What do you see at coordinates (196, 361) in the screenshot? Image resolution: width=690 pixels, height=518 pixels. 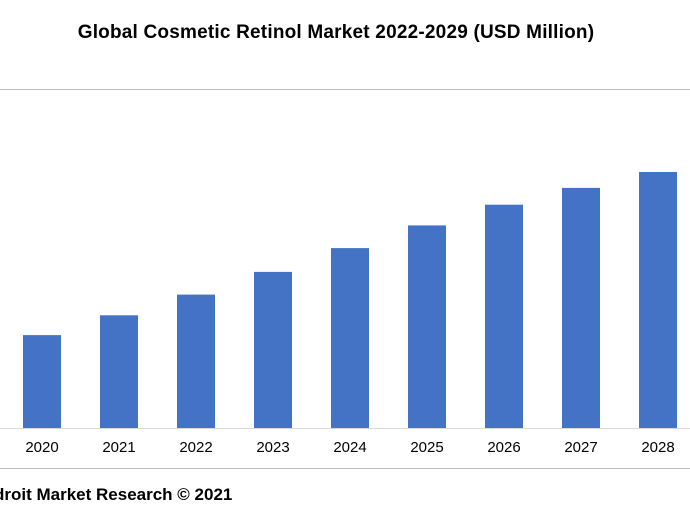 I see `bar-2022` at bounding box center [196, 361].